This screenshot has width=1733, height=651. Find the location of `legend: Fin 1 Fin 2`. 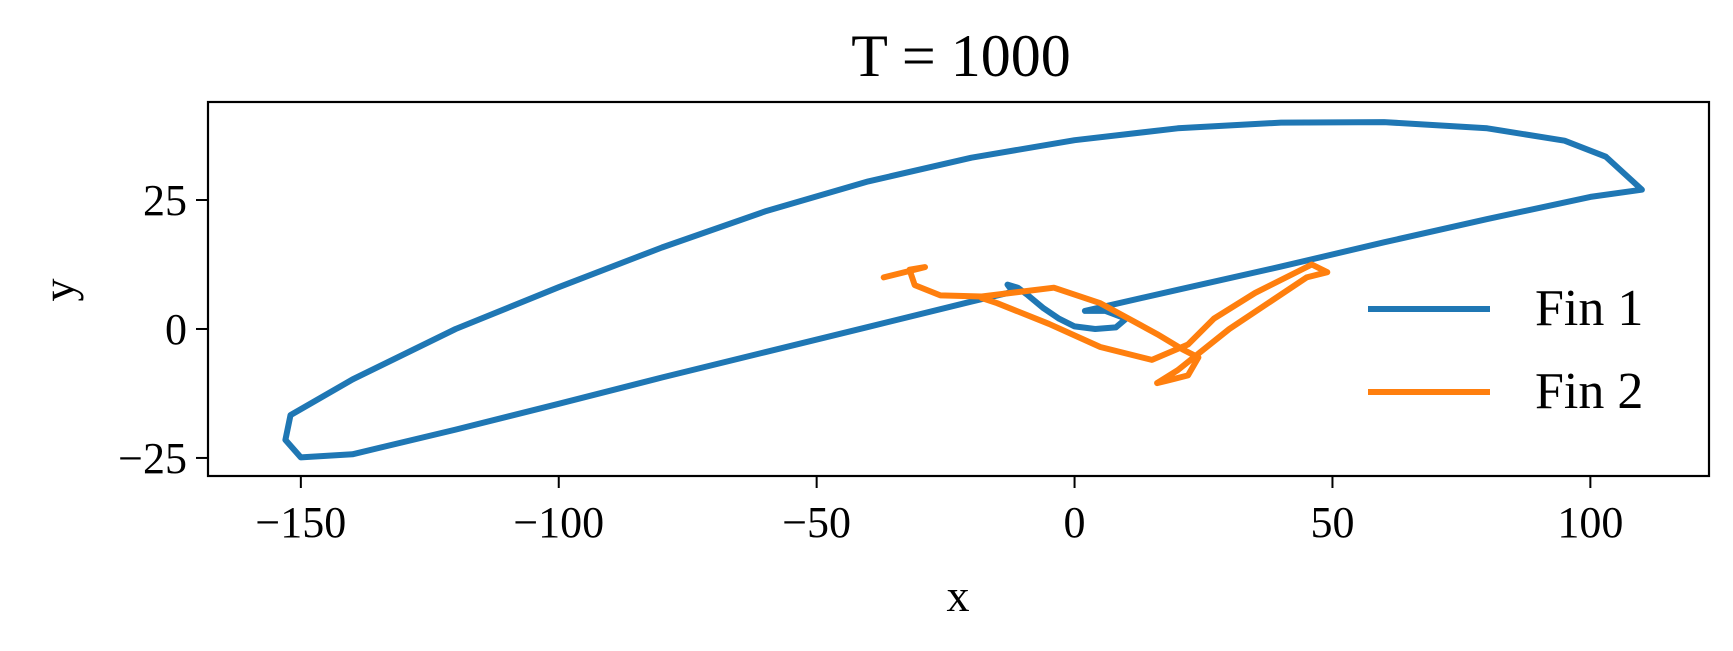

legend: Fin 1 Fin 2 is located at coordinates (1505, 350).